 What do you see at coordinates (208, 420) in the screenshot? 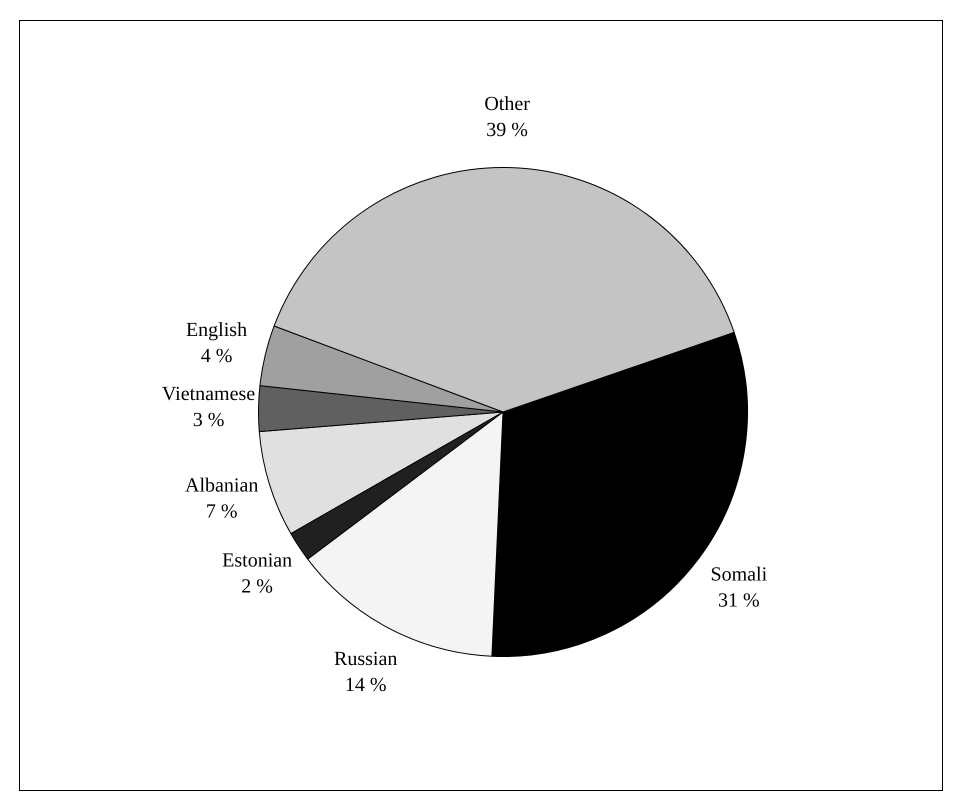
I see `data-label: 3 %` at bounding box center [208, 420].